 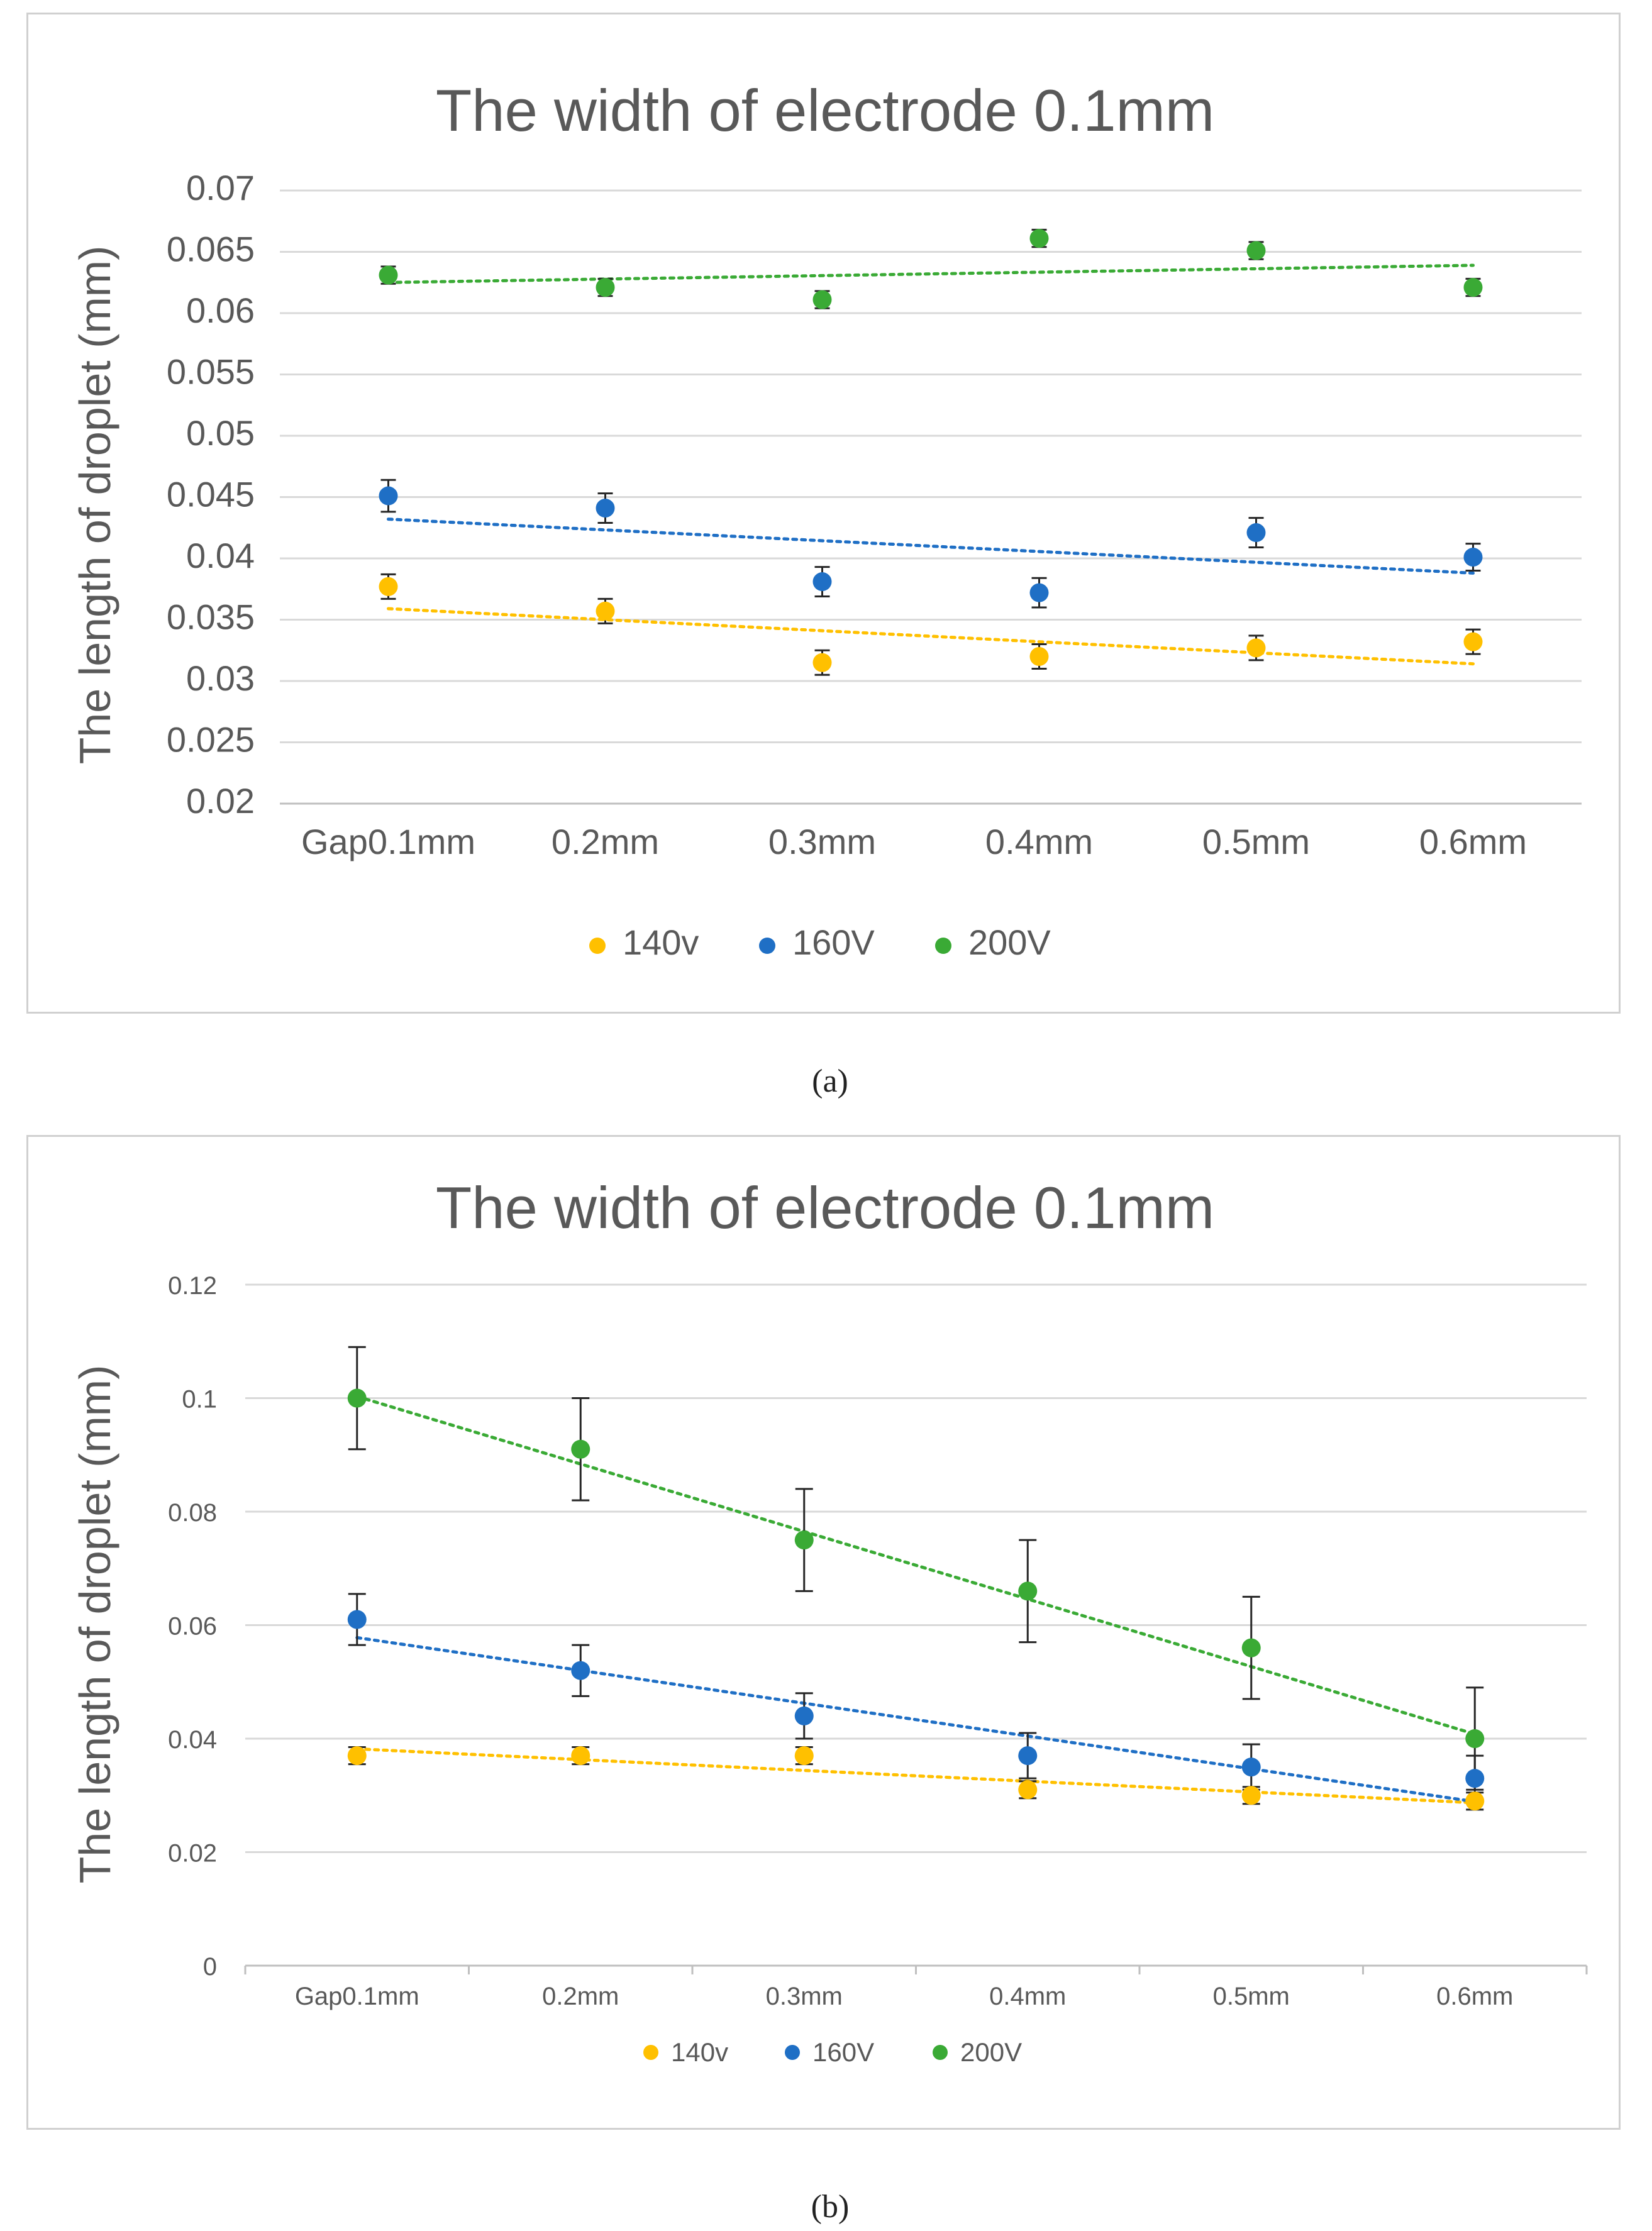 I want to click on legend-label-160V: 160V, so click(x=833, y=942).